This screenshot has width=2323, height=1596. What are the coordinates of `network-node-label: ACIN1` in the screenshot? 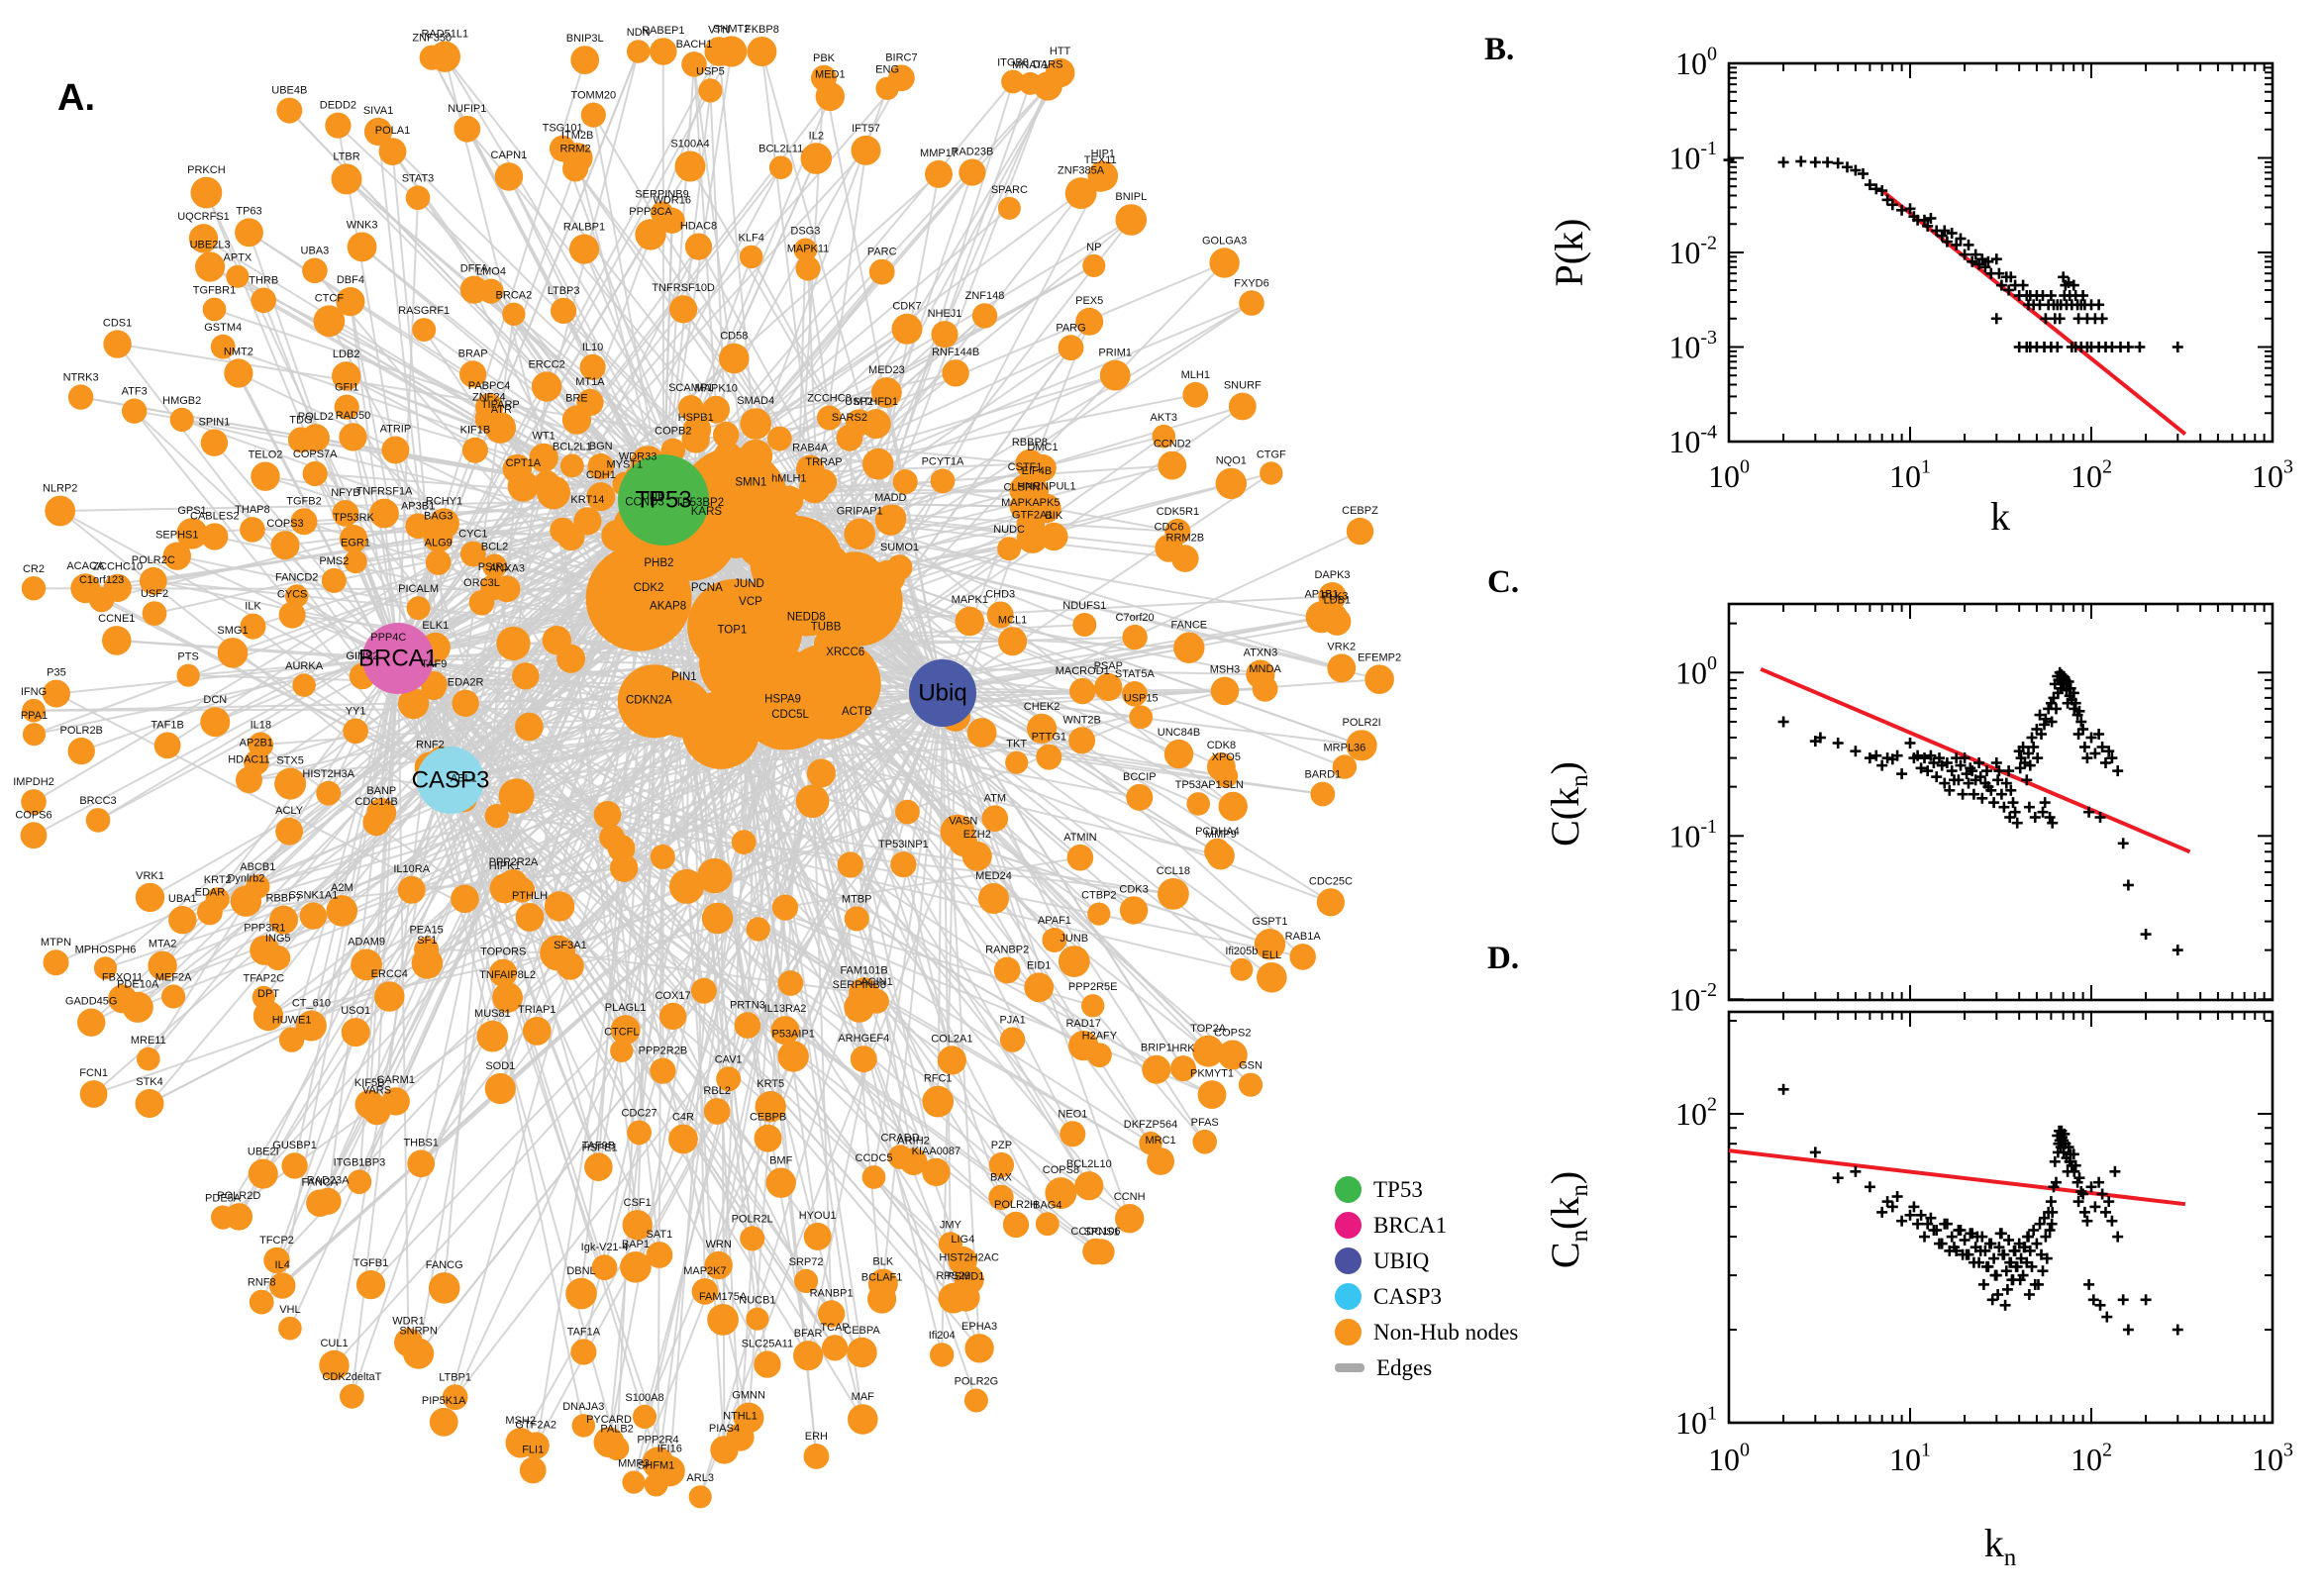 It's located at (876, 982).